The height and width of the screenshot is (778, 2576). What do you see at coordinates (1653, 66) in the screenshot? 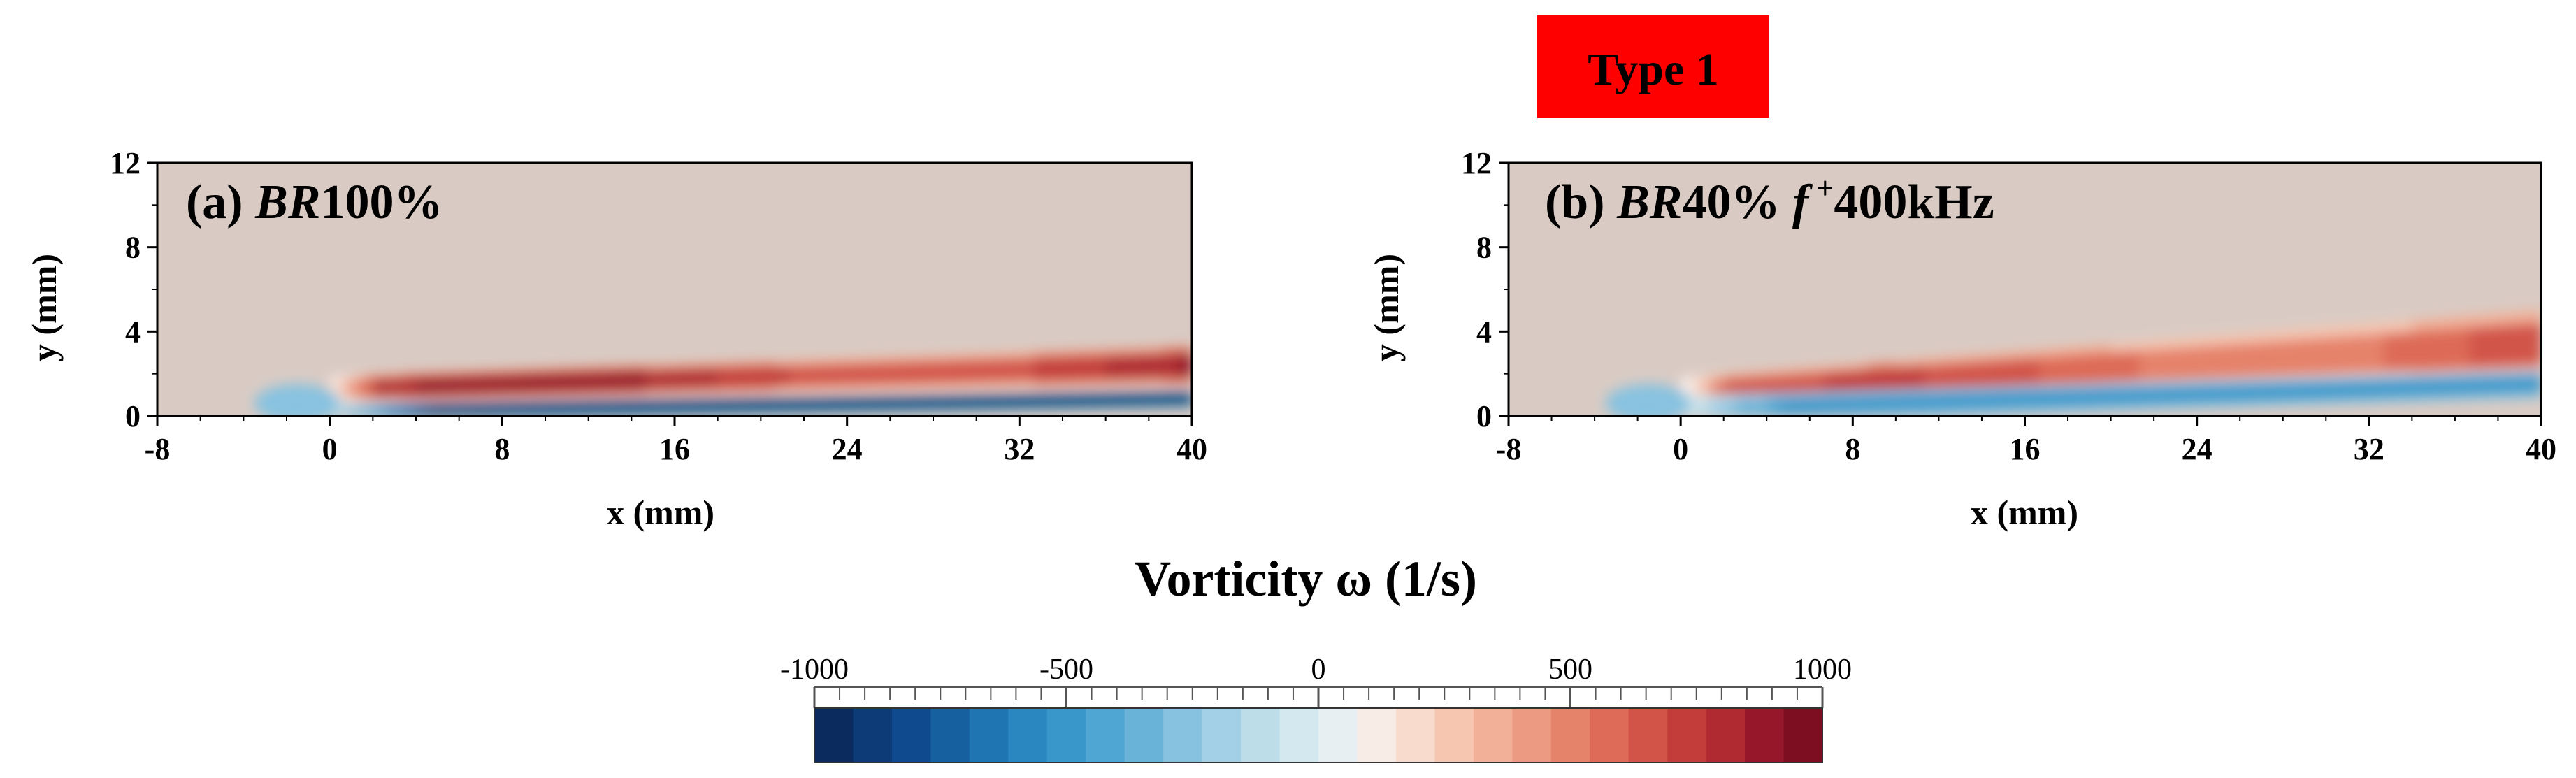
I see `type-badge-background` at bounding box center [1653, 66].